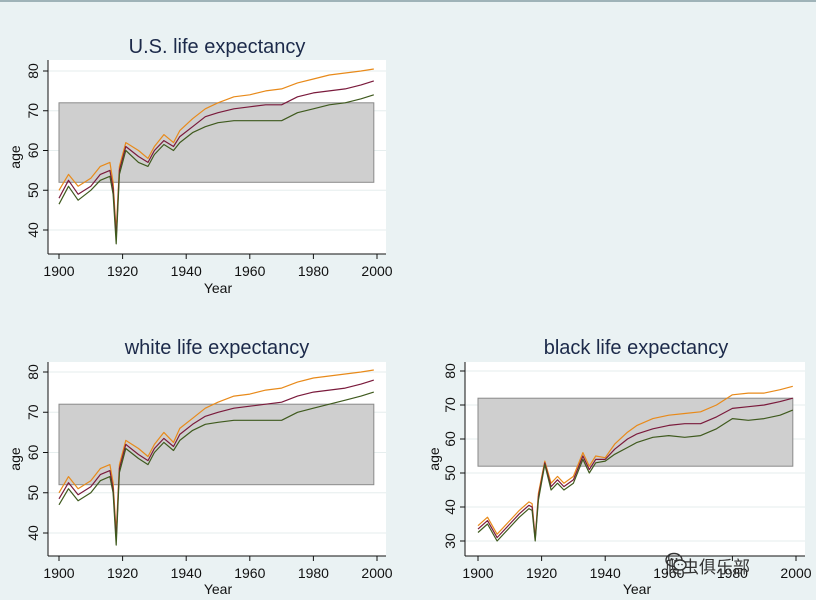  I want to click on chart1-series-lower, so click(216, 169).